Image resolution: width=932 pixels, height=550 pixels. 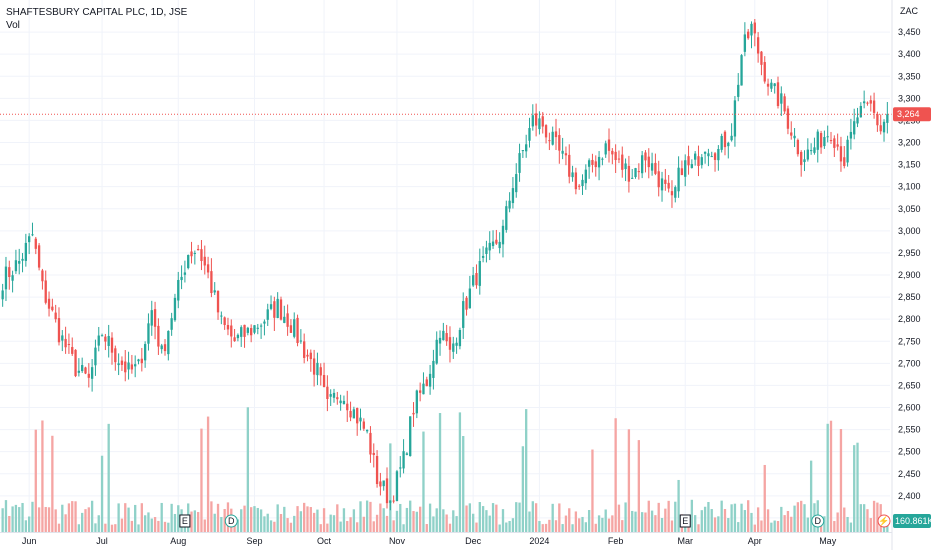 I want to click on volume-title: Vol, so click(x=13, y=25).